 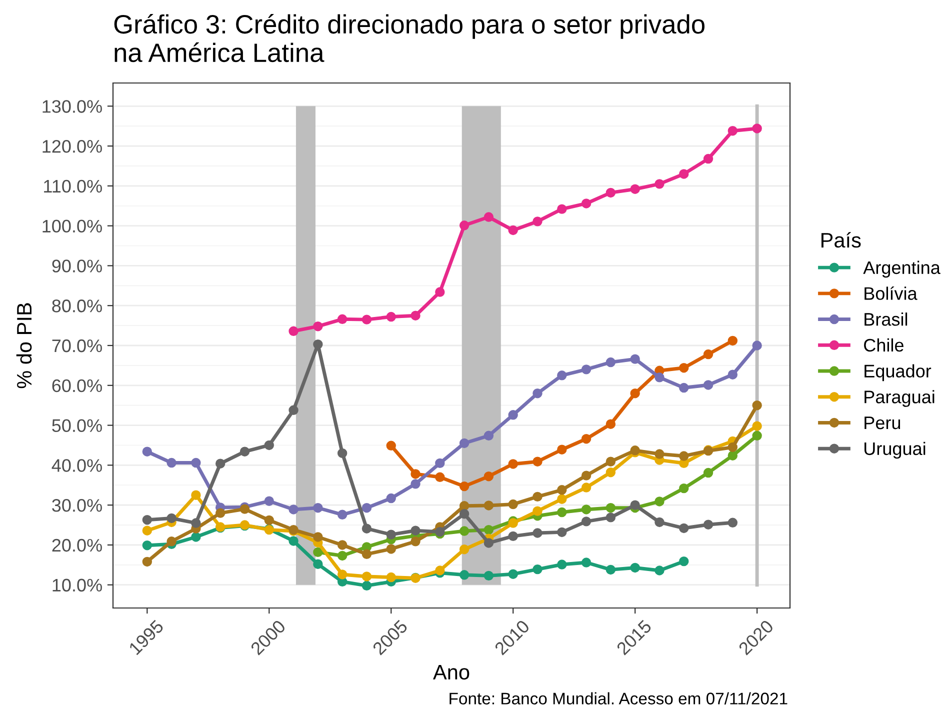 I want to click on y-tick-label: 80.0%, so click(x=77, y=306).